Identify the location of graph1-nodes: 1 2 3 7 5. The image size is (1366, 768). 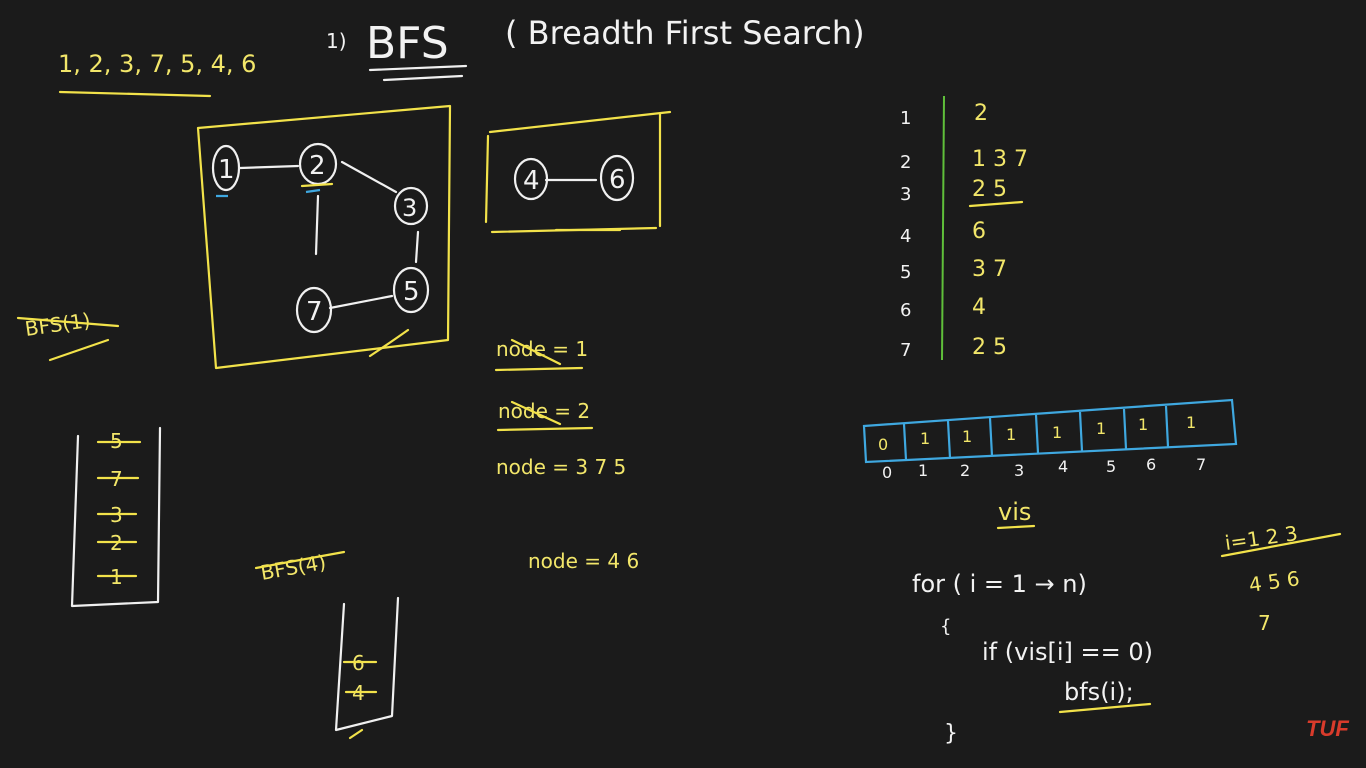
(320, 238).